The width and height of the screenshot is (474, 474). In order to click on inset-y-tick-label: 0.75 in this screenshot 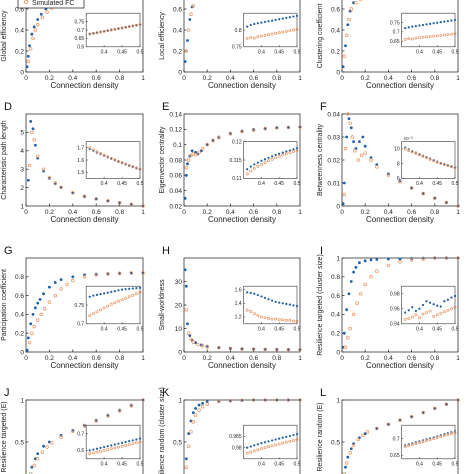, I will do `click(79, 306)`.